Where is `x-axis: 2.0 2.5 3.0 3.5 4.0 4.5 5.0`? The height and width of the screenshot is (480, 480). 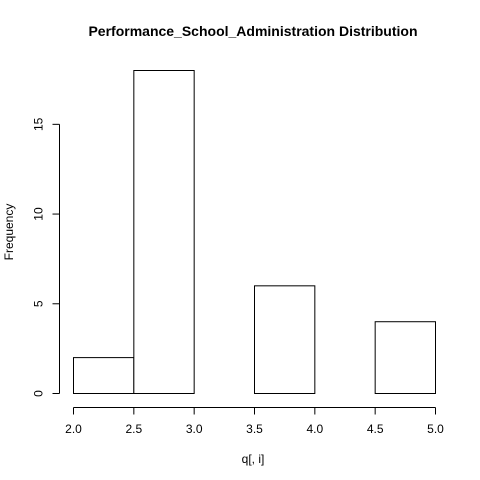
x-axis: 2.0 2.5 3.0 3.5 4.0 4.5 5.0 is located at coordinates (254, 421).